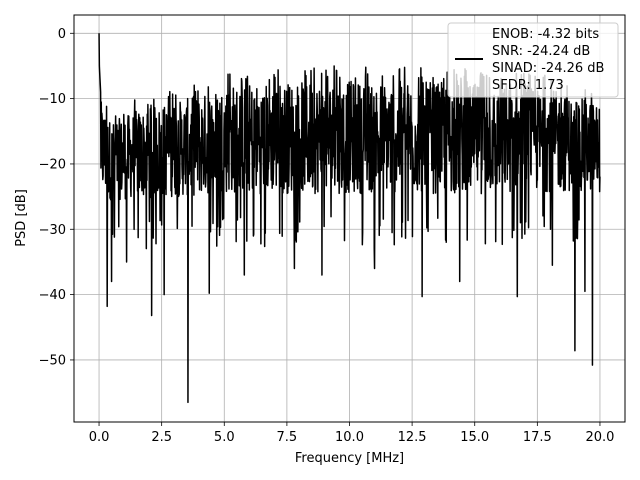 Image resolution: width=640 pixels, height=480 pixels. I want to click on y-tick-label: −10, so click(52, 99).